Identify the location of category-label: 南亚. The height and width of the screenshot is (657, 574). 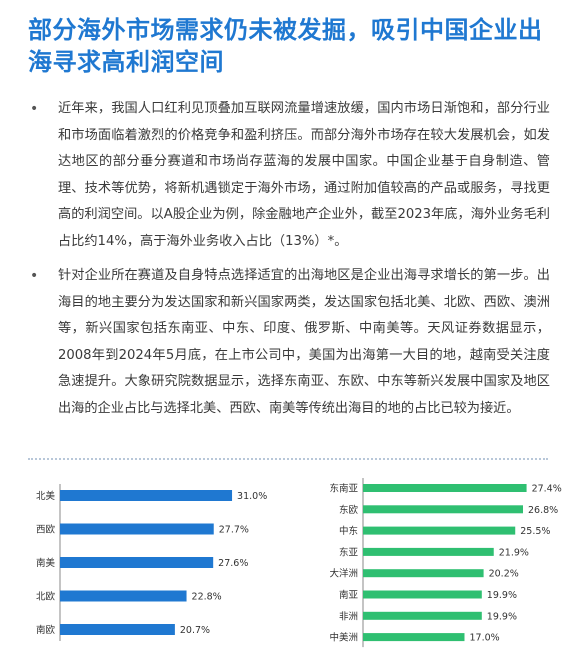
(349, 595).